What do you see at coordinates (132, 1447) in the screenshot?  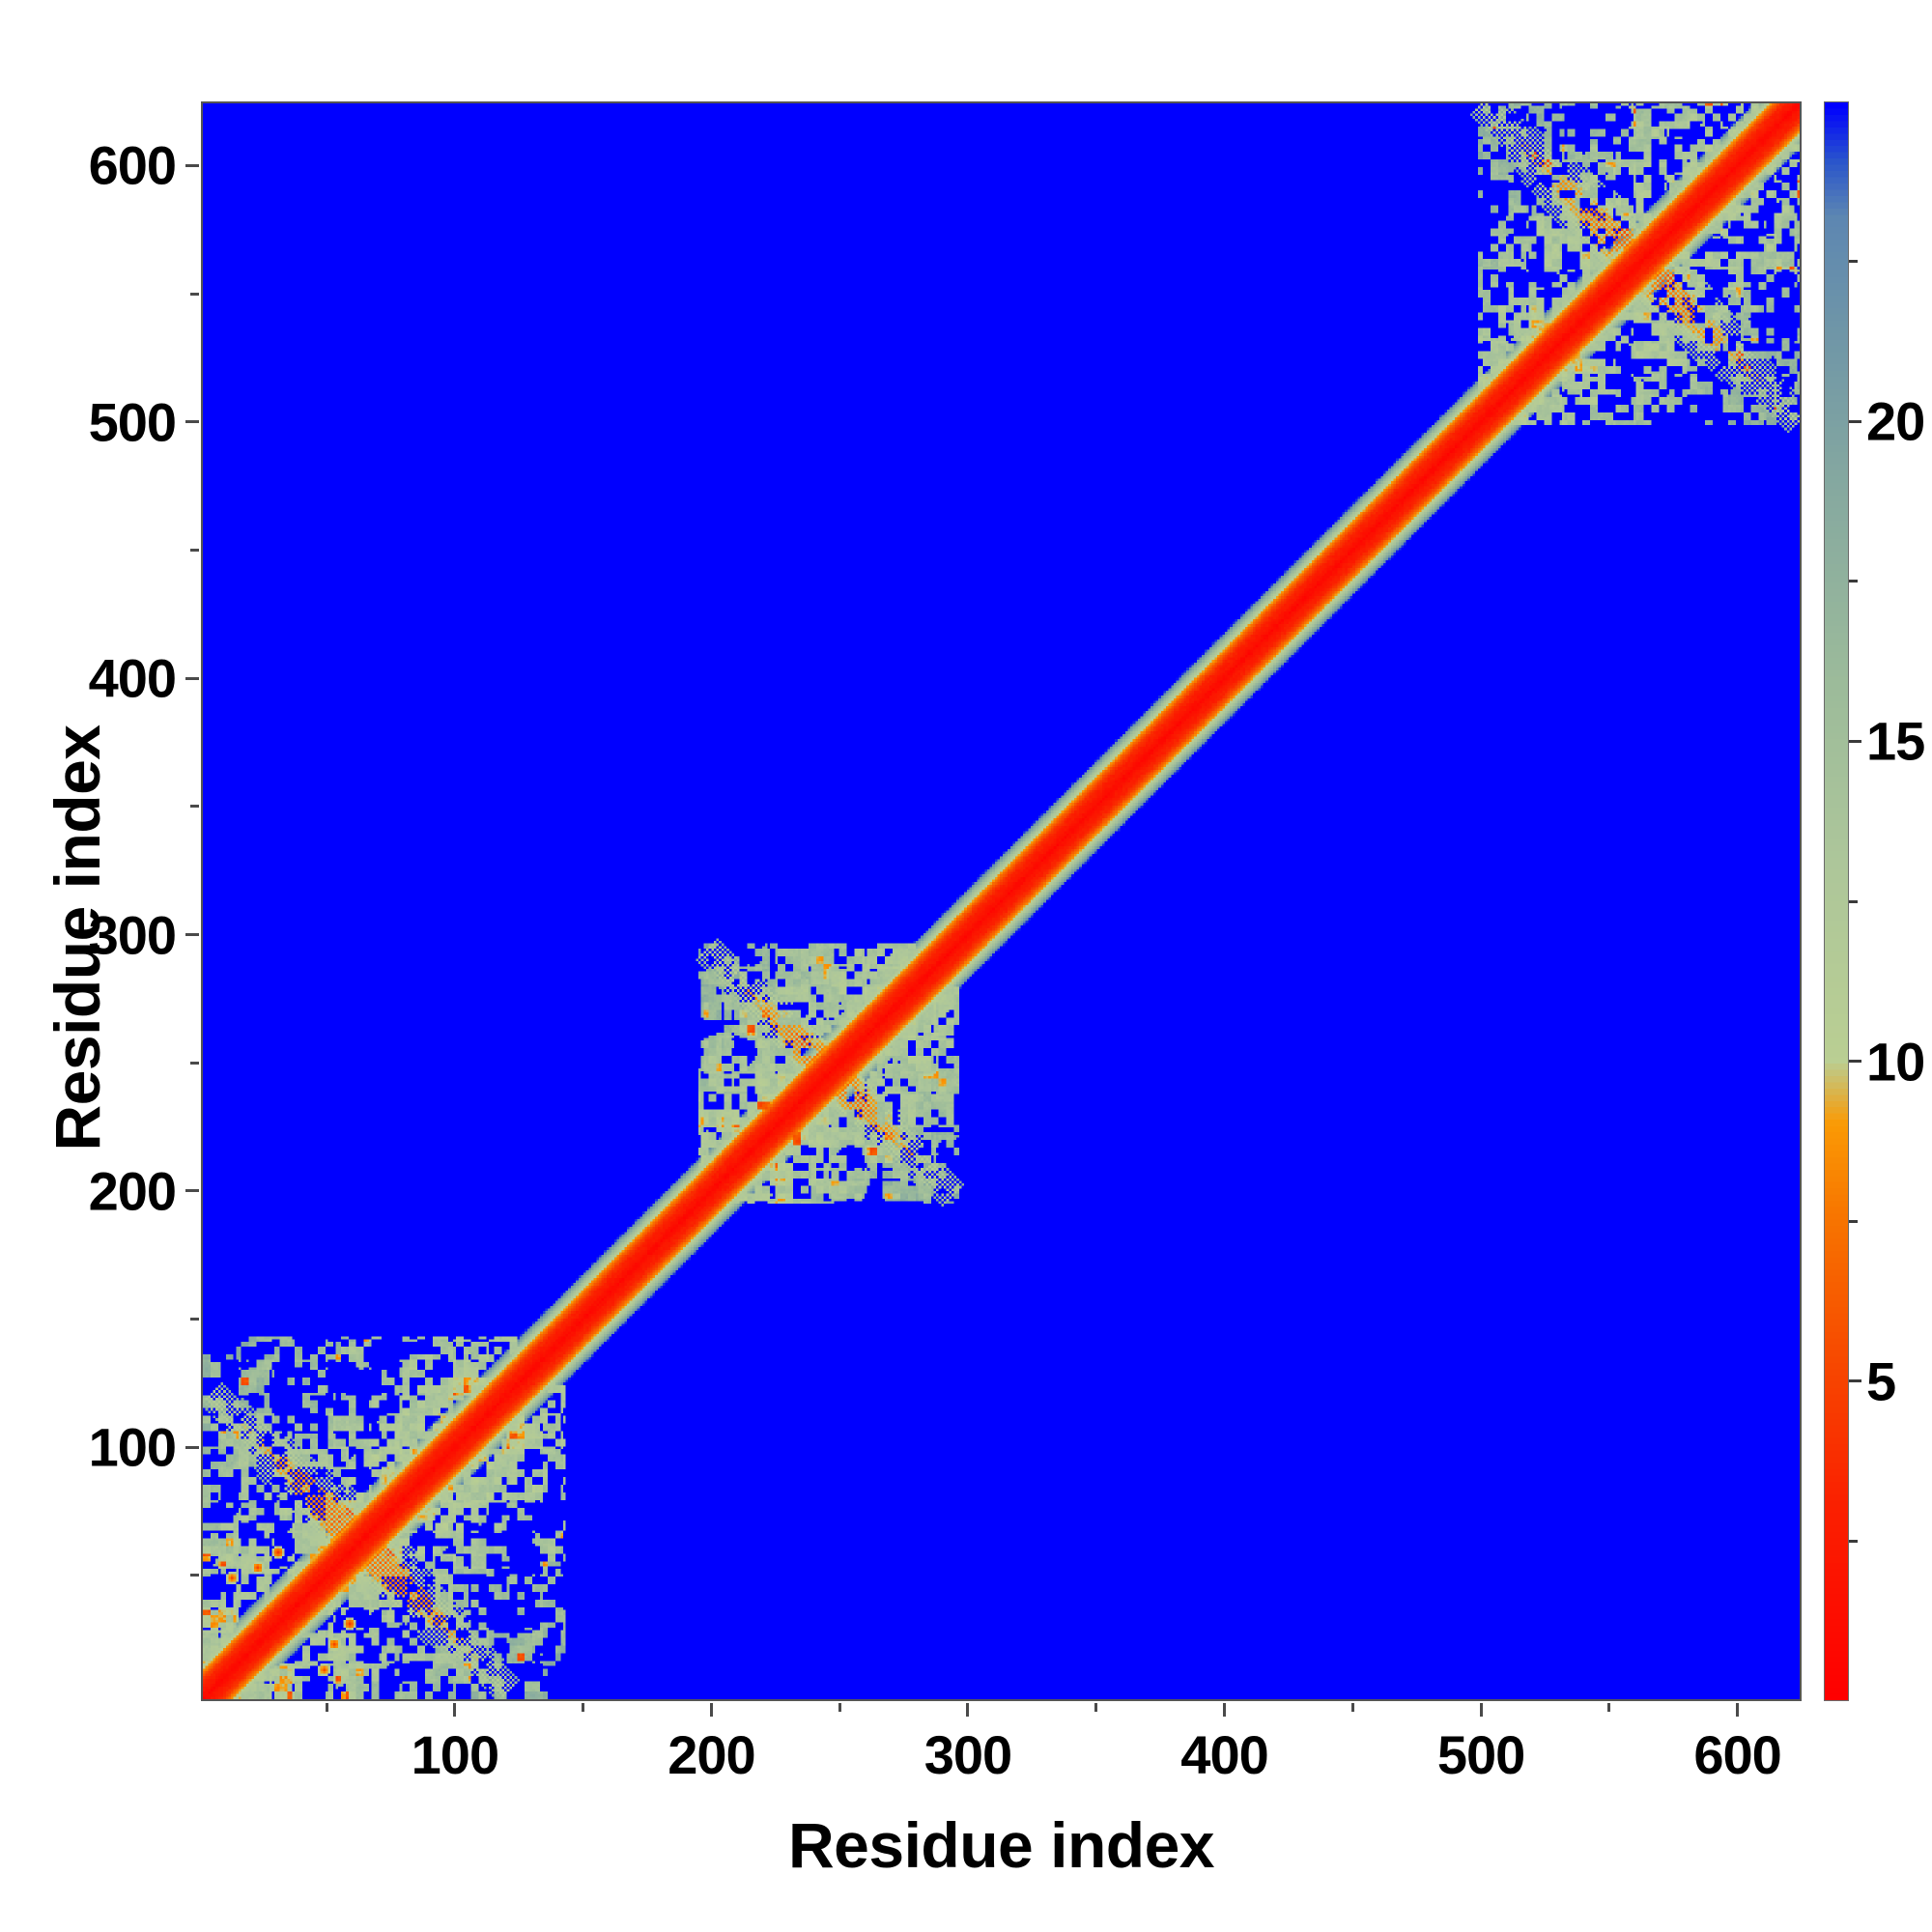 I see `y-tick-label-100: 100` at bounding box center [132, 1447].